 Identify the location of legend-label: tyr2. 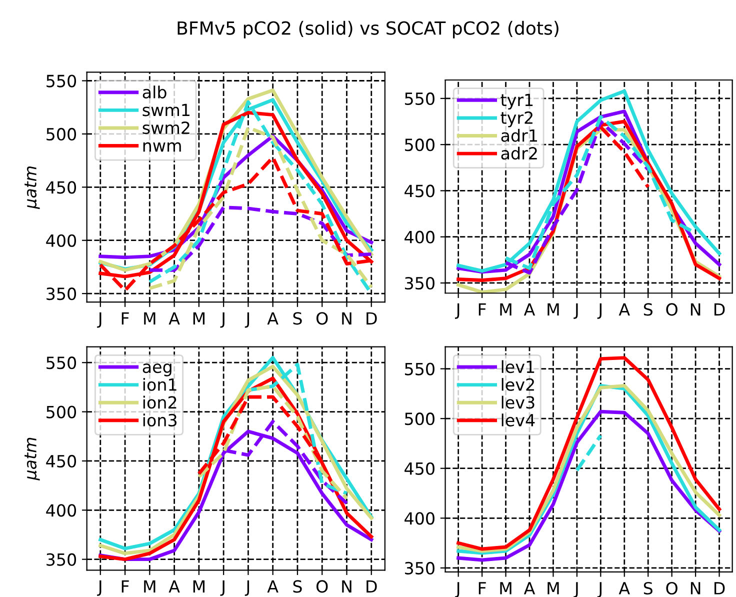
(516, 119).